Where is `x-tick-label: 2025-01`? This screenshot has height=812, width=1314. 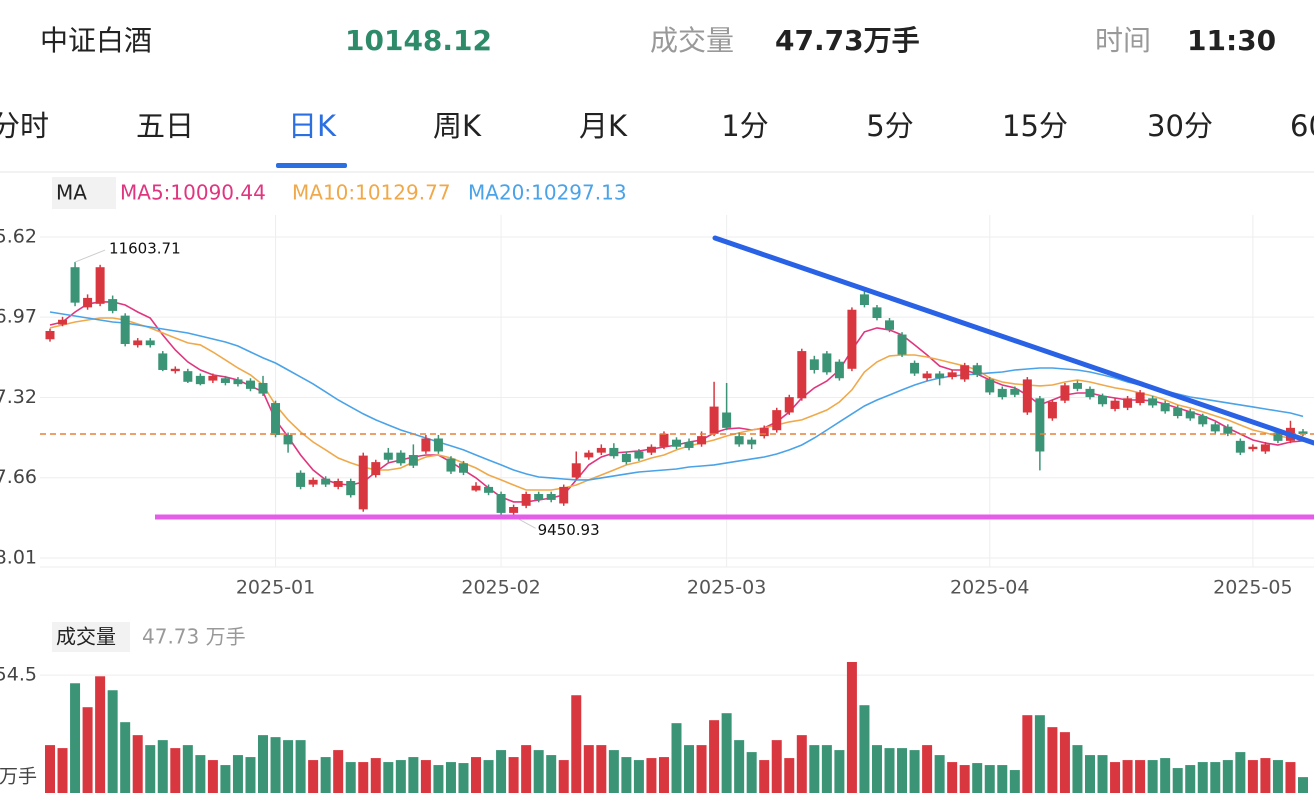 x-tick-label: 2025-01 is located at coordinates (275, 588).